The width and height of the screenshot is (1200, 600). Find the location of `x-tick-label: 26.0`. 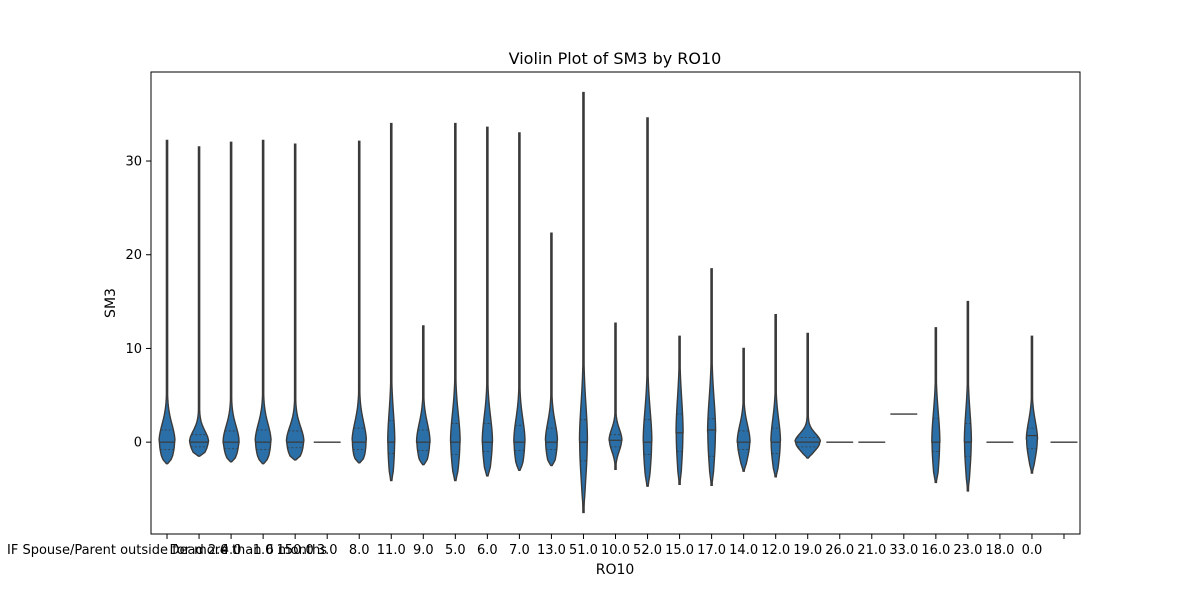

x-tick-label: 26.0 is located at coordinates (839, 550).